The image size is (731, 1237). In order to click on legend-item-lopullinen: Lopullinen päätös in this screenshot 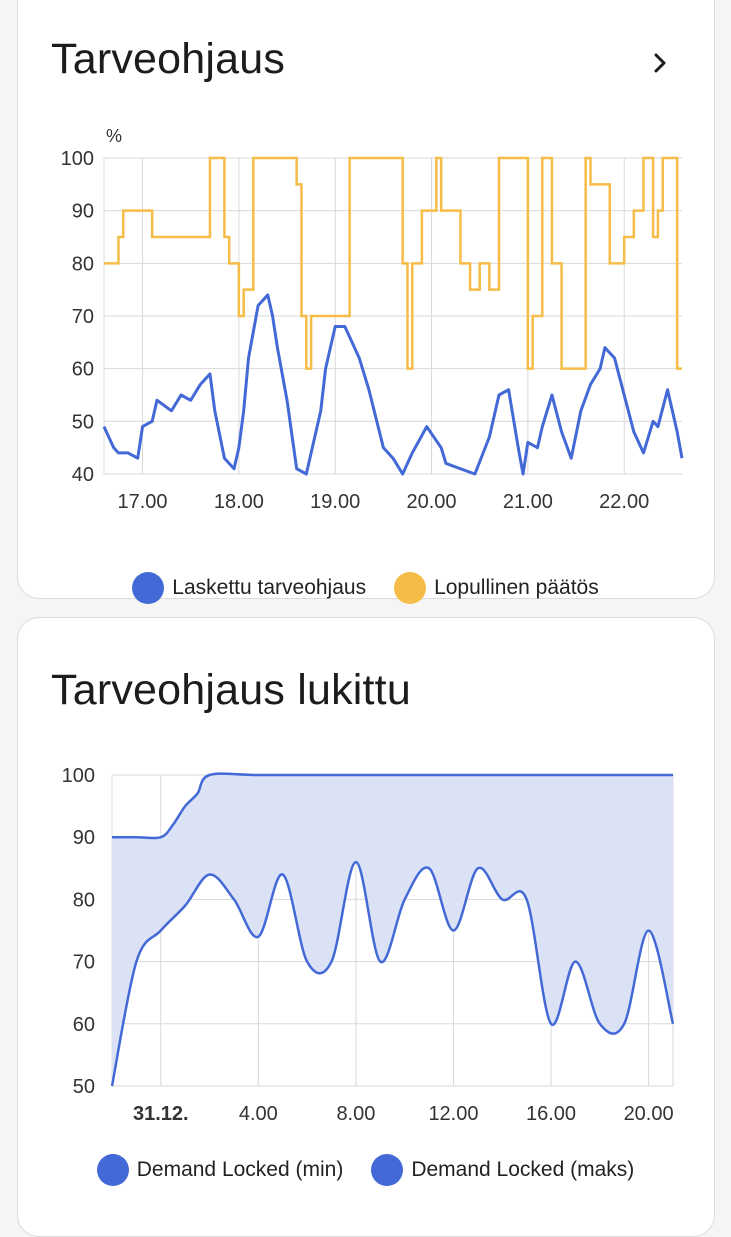, I will do `click(496, 588)`.